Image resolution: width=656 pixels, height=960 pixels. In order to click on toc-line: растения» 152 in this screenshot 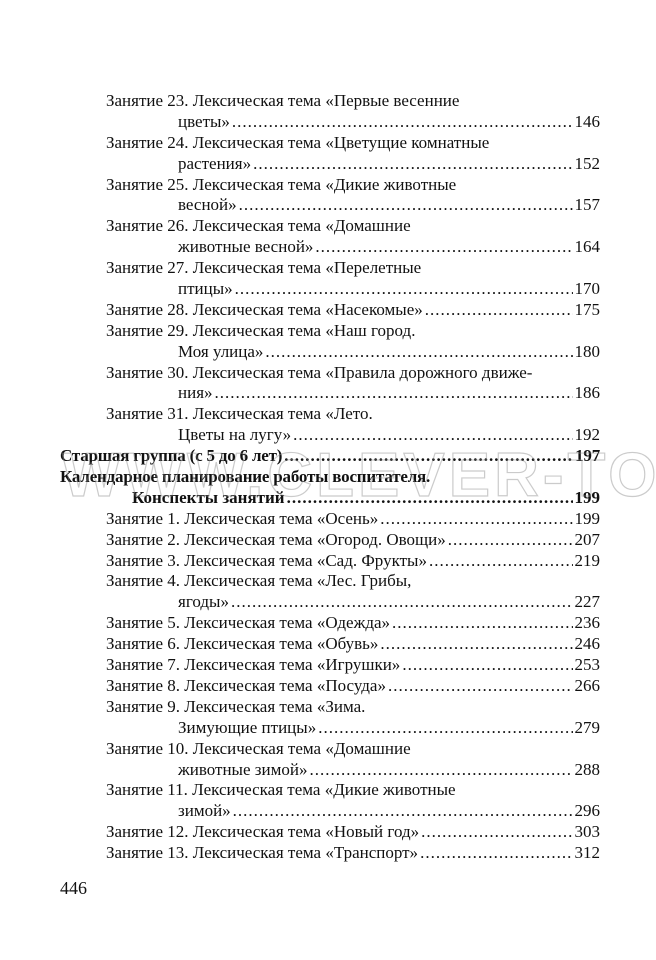, I will do `click(330, 164)`.